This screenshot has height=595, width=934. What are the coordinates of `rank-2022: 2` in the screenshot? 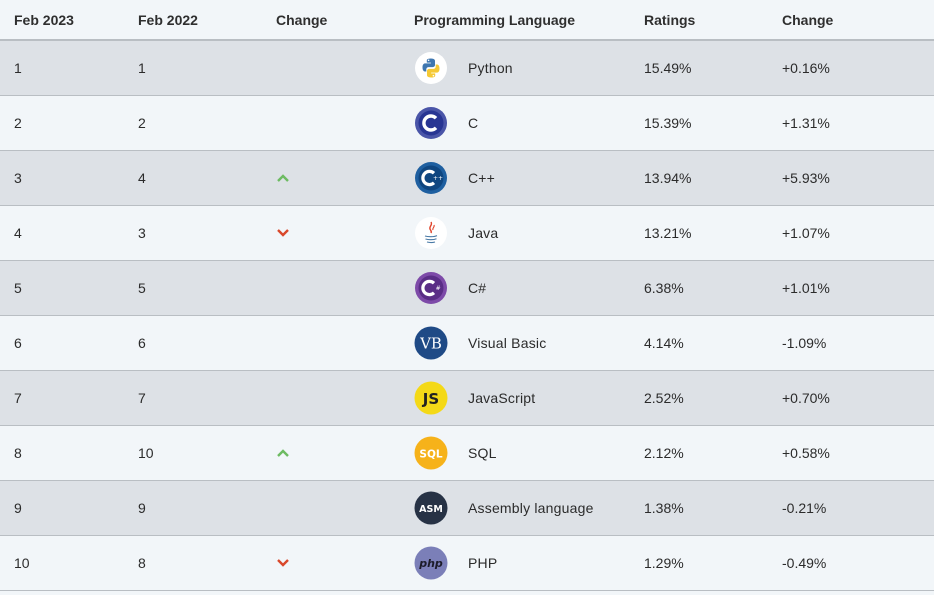 It's located at (142, 123).